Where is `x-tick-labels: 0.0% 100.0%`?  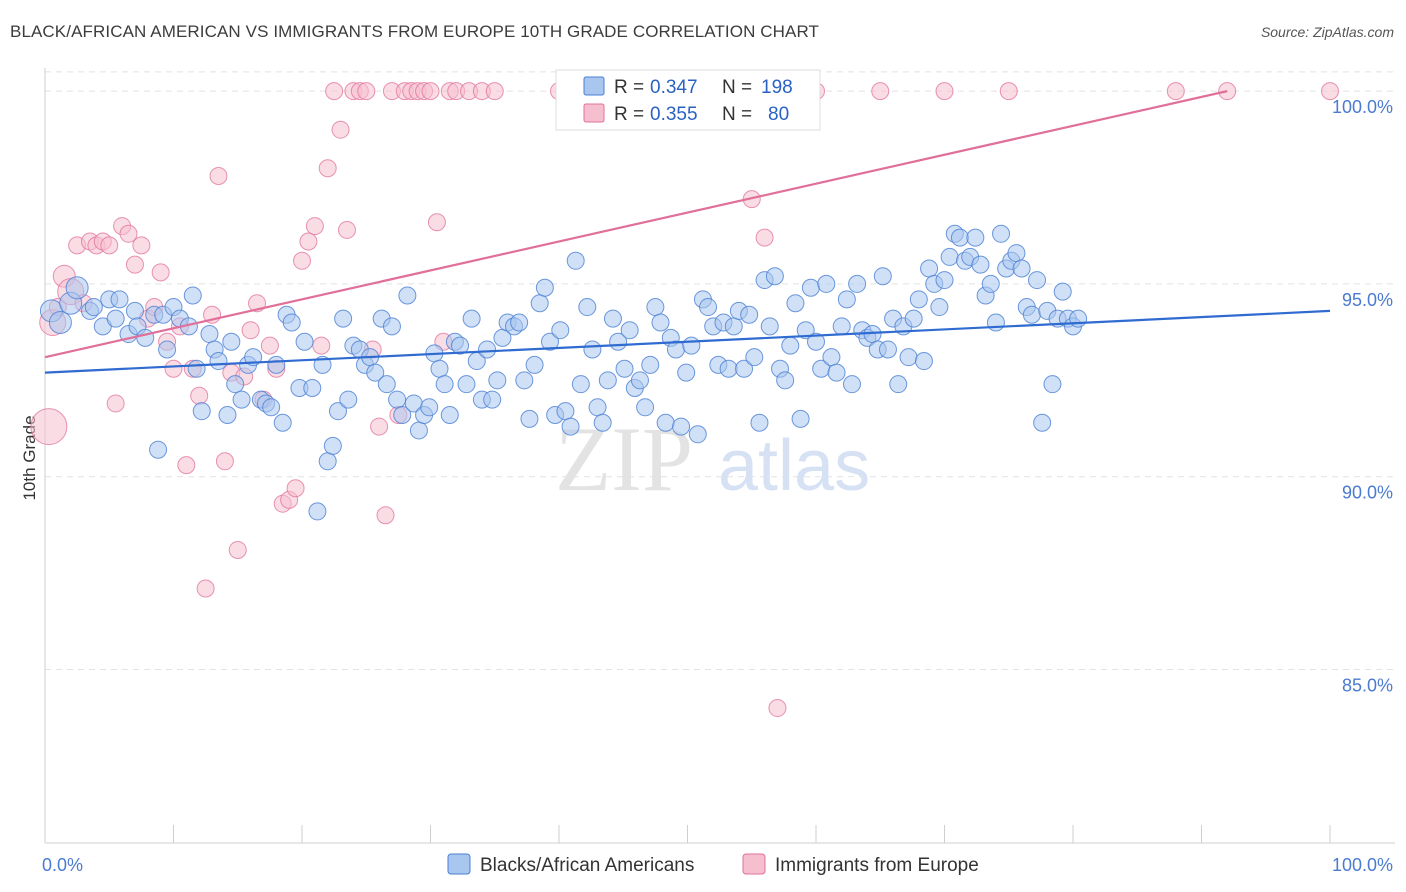
x-tick-labels: 0.0% 100.0% is located at coordinates (717, 865).